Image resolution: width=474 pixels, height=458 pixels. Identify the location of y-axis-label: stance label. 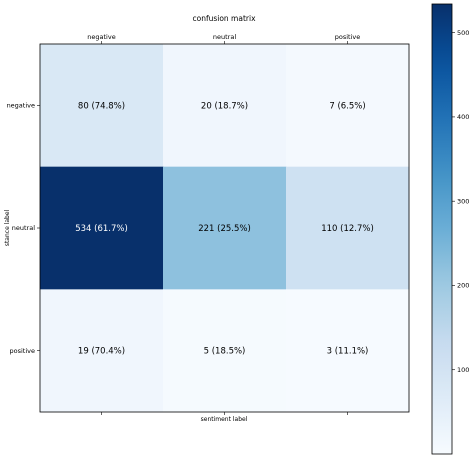
(7, 227).